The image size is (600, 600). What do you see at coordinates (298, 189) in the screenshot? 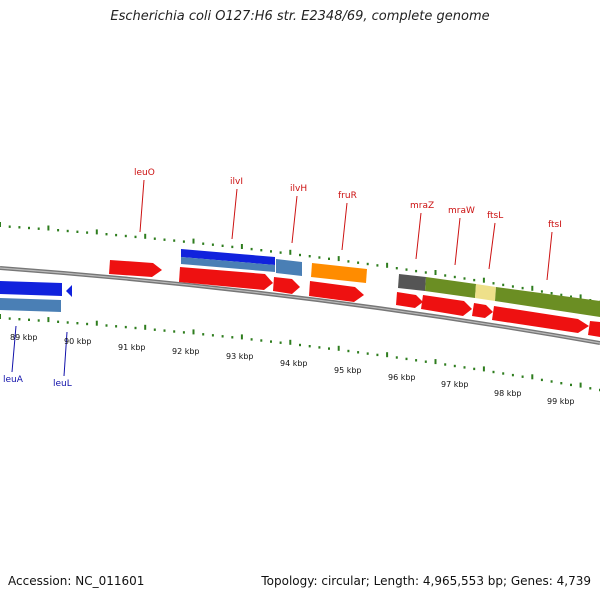
I see `gene-label-ilvH: ilvH` at bounding box center [298, 189].